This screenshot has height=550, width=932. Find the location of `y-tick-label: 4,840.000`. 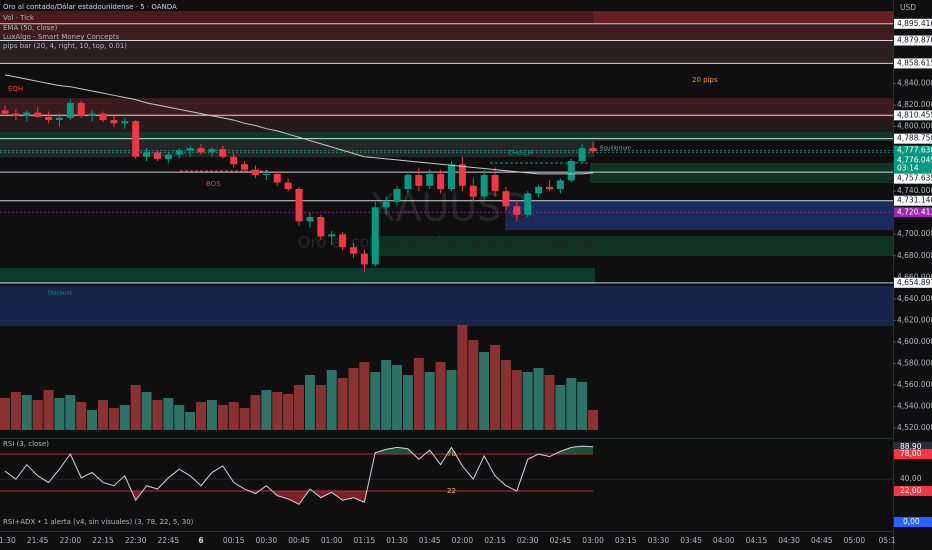

y-tick-label: 4,840.000 is located at coordinates (914, 82).